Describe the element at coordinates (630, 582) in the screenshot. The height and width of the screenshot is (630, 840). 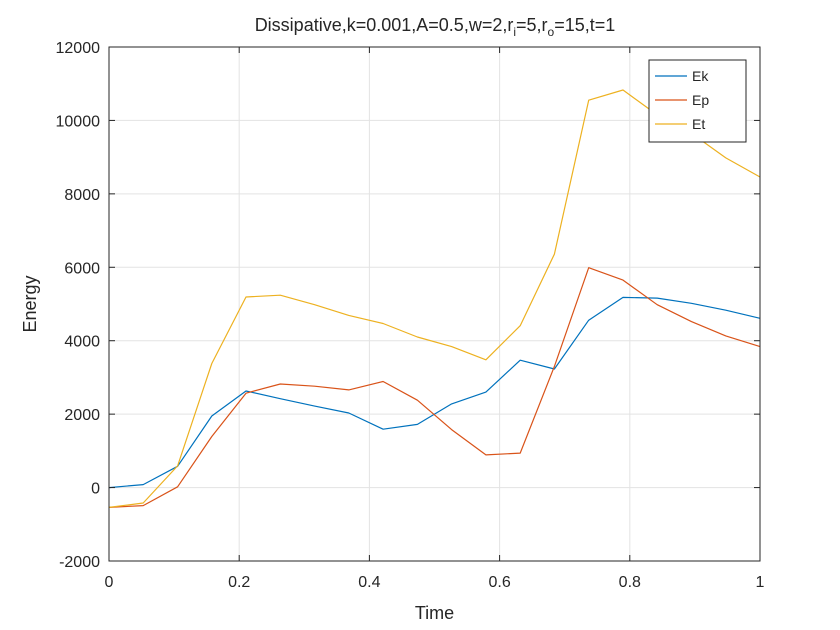
I see `x-tick-label: 0.8` at that location.